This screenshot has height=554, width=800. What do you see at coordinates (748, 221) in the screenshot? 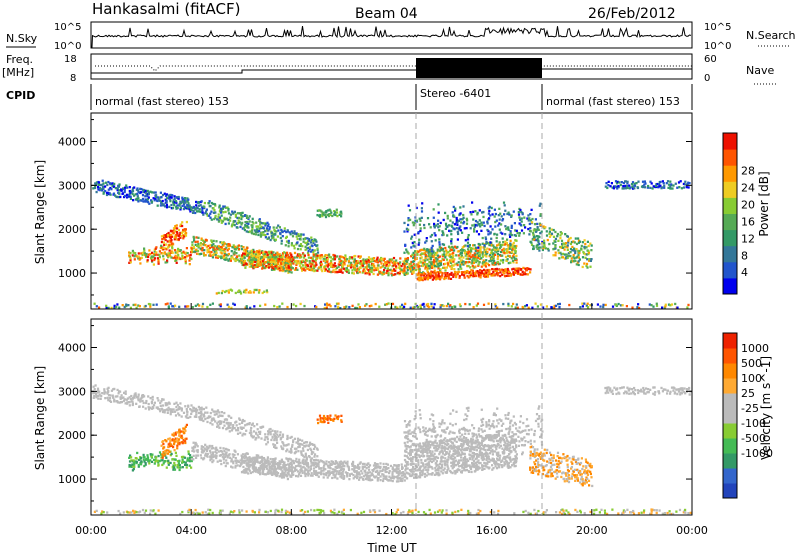
I see `colorbar-tick-label: 16` at bounding box center [748, 221].